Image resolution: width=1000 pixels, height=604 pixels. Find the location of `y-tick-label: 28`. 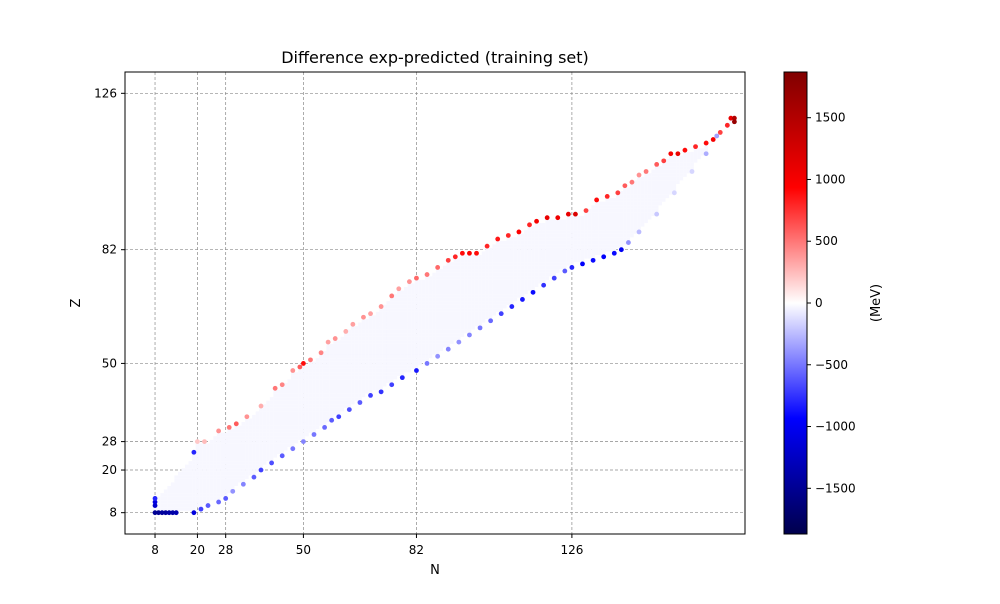

y-tick-label: 28 is located at coordinates (109, 442).